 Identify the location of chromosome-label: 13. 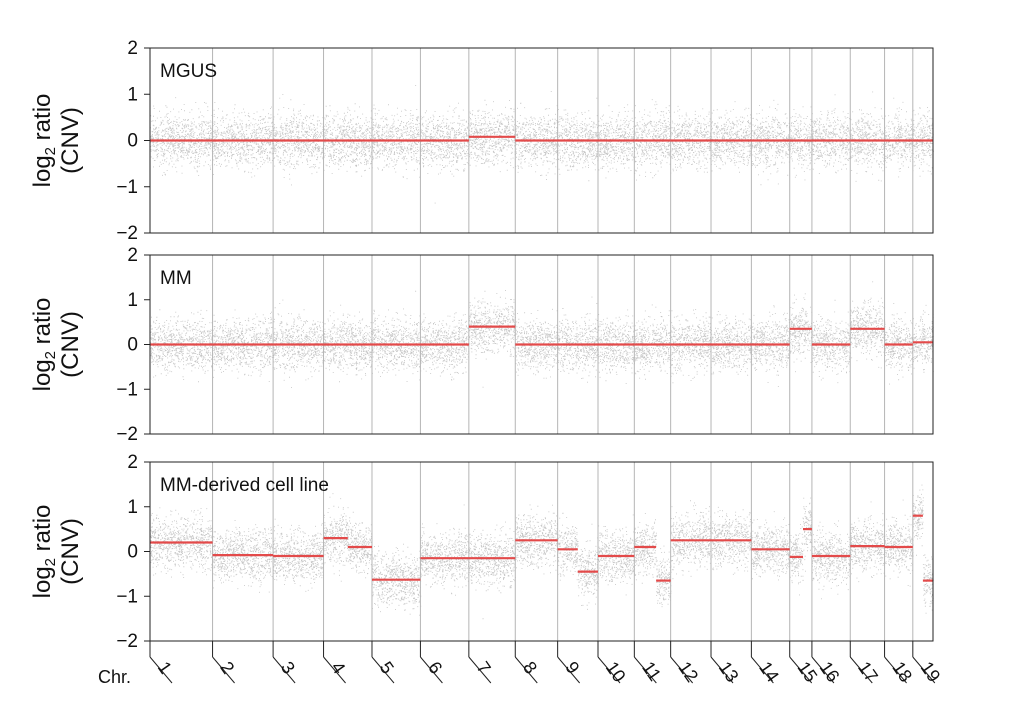
(729, 672).